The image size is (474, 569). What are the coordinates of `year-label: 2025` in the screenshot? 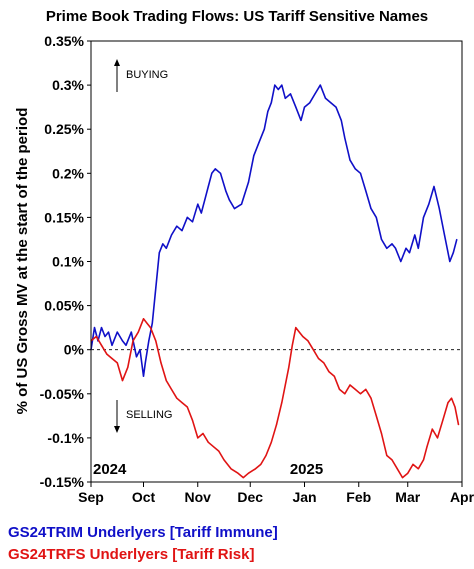 It's located at (306, 469).